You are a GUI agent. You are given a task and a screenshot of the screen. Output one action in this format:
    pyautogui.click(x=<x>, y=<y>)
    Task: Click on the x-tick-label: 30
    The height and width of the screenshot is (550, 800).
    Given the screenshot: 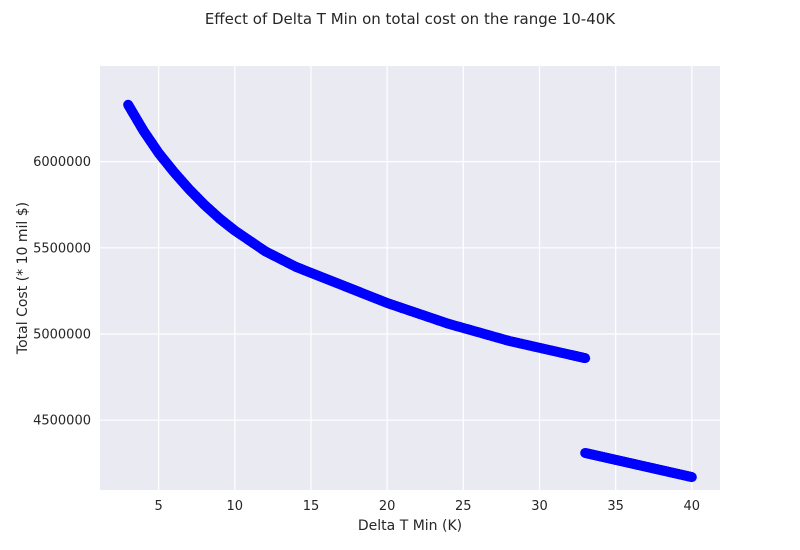 What is the action you would take?
    pyautogui.click(x=539, y=506)
    